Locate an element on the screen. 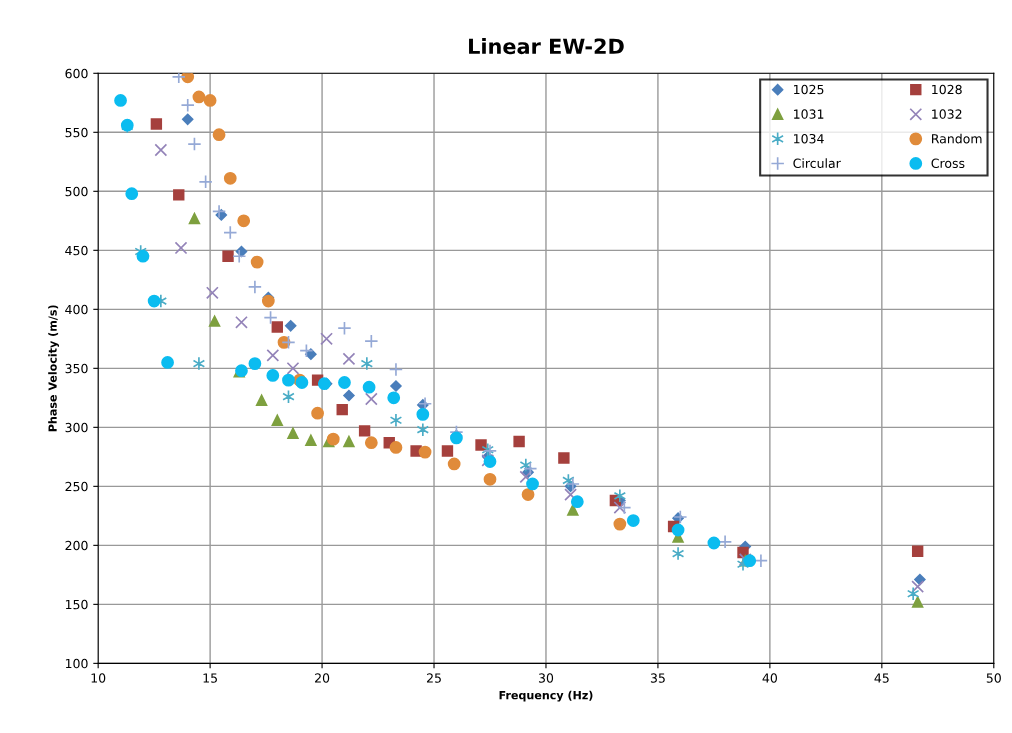 The width and height of the screenshot is (1012, 733). x-tick-label: 25 is located at coordinates (433, 678).